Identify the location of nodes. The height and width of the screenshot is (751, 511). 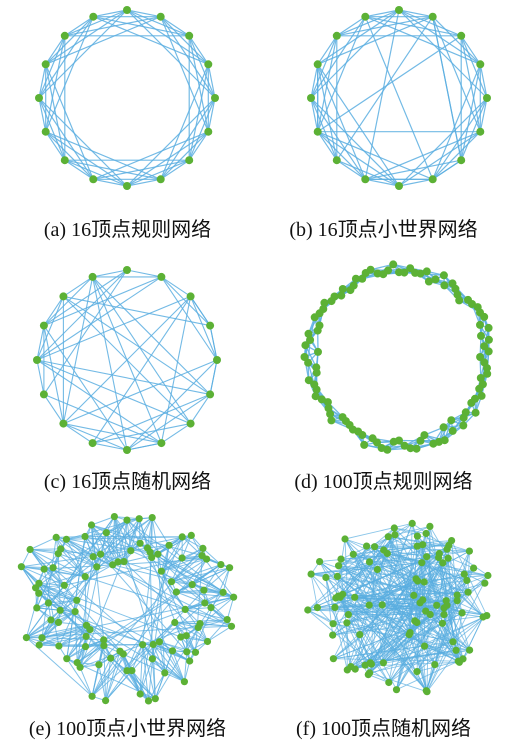
(127, 98).